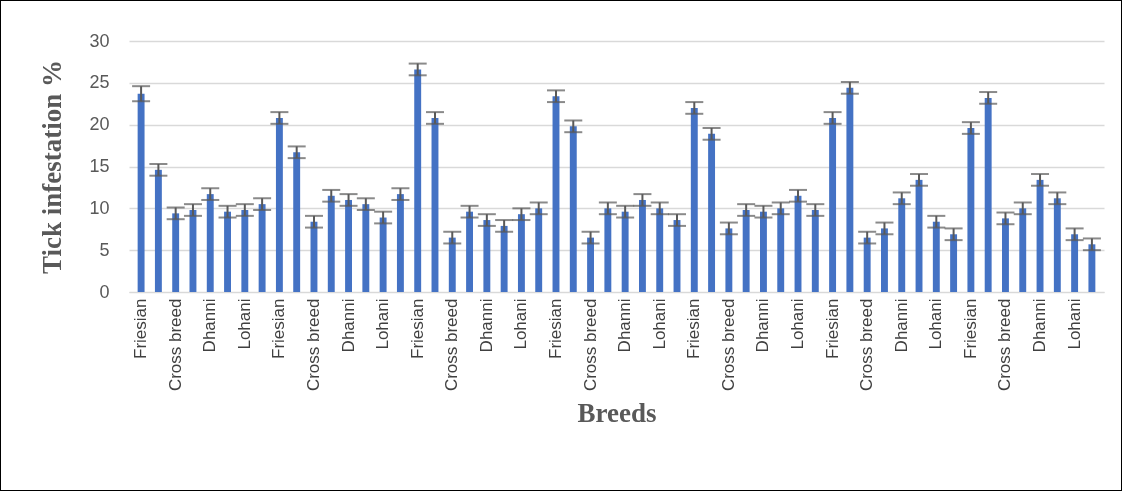  Describe the element at coordinates (99, 82) in the screenshot. I see `y-tick-label: 25` at that location.